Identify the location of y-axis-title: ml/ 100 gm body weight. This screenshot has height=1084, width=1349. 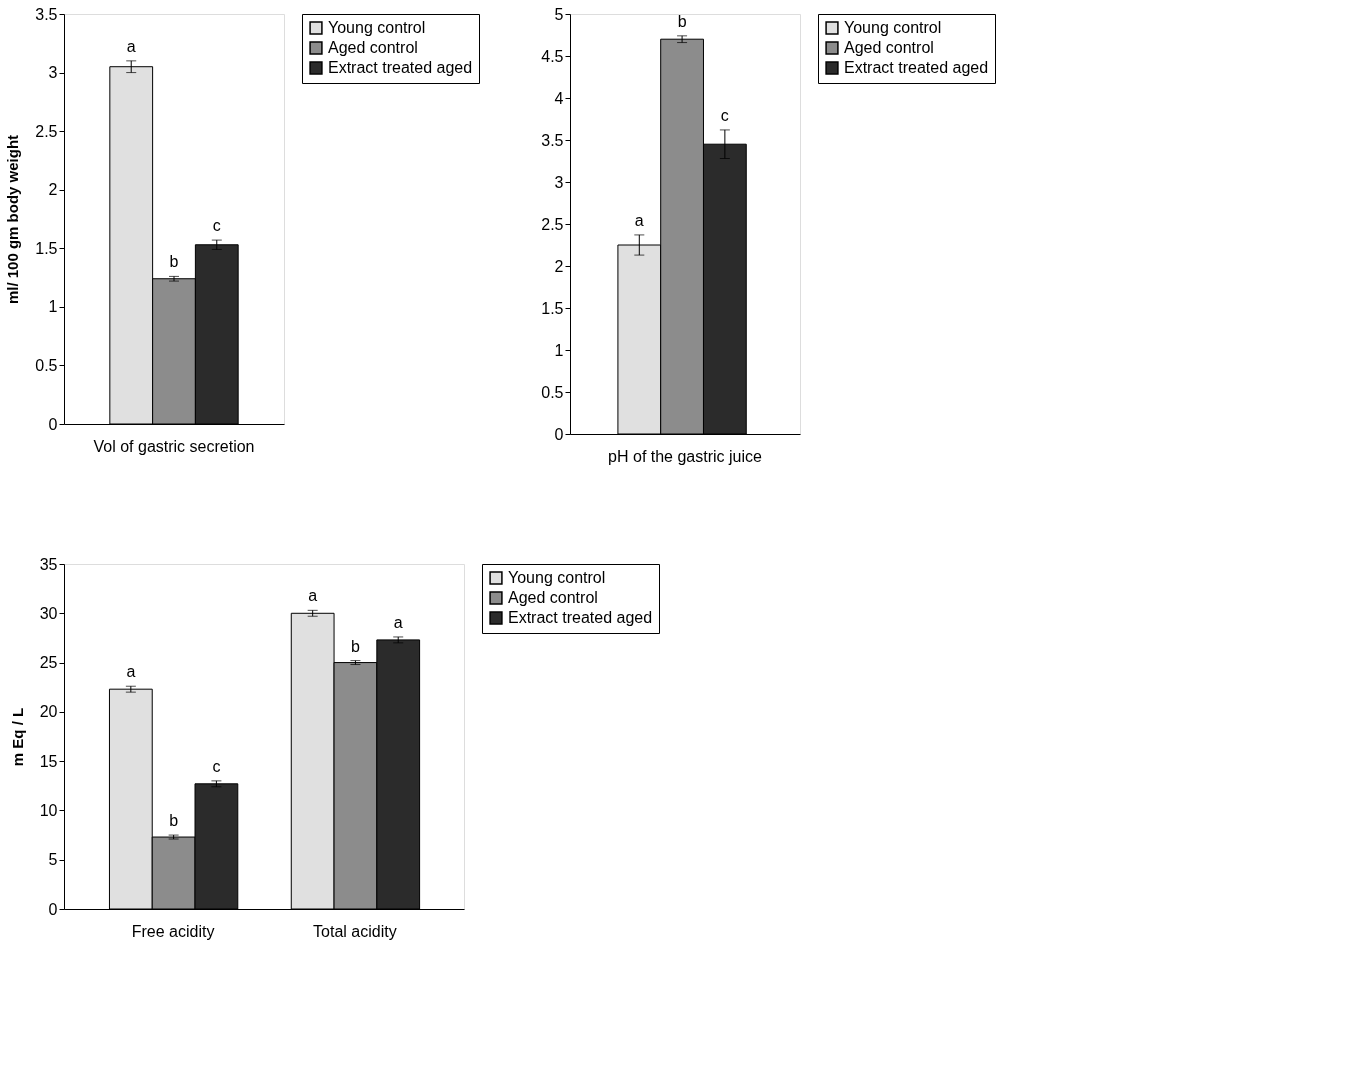
(13, 219).